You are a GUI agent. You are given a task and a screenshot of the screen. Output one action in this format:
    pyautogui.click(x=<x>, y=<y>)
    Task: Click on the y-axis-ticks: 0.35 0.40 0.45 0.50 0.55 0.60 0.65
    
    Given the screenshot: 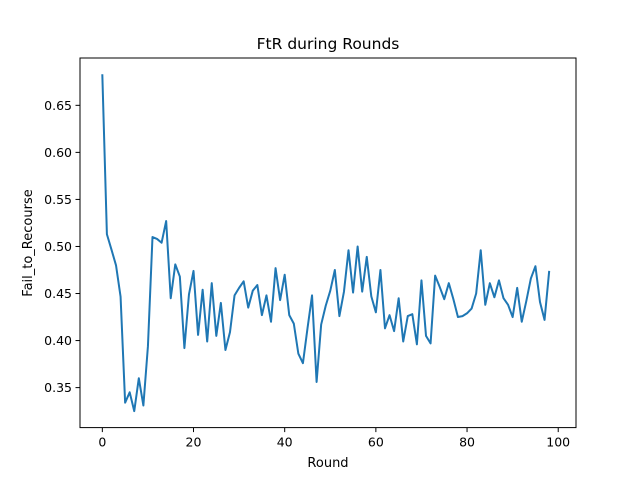 What is the action you would take?
    pyautogui.click(x=62, y=246)
    